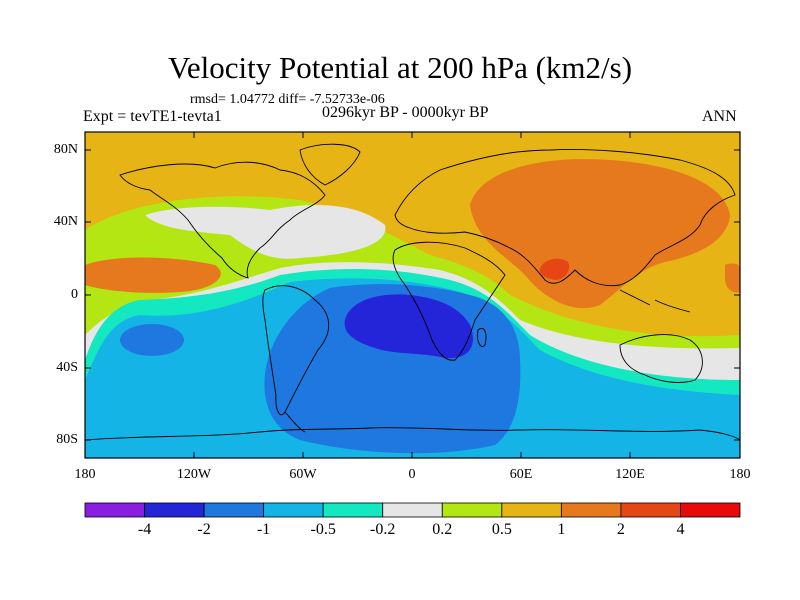 This screenshot has height=600, width=800. What do you see at coordinates (153, 275) in the screenshot?
I see `field-band-2-pacific` at bounding box center [153, 275].